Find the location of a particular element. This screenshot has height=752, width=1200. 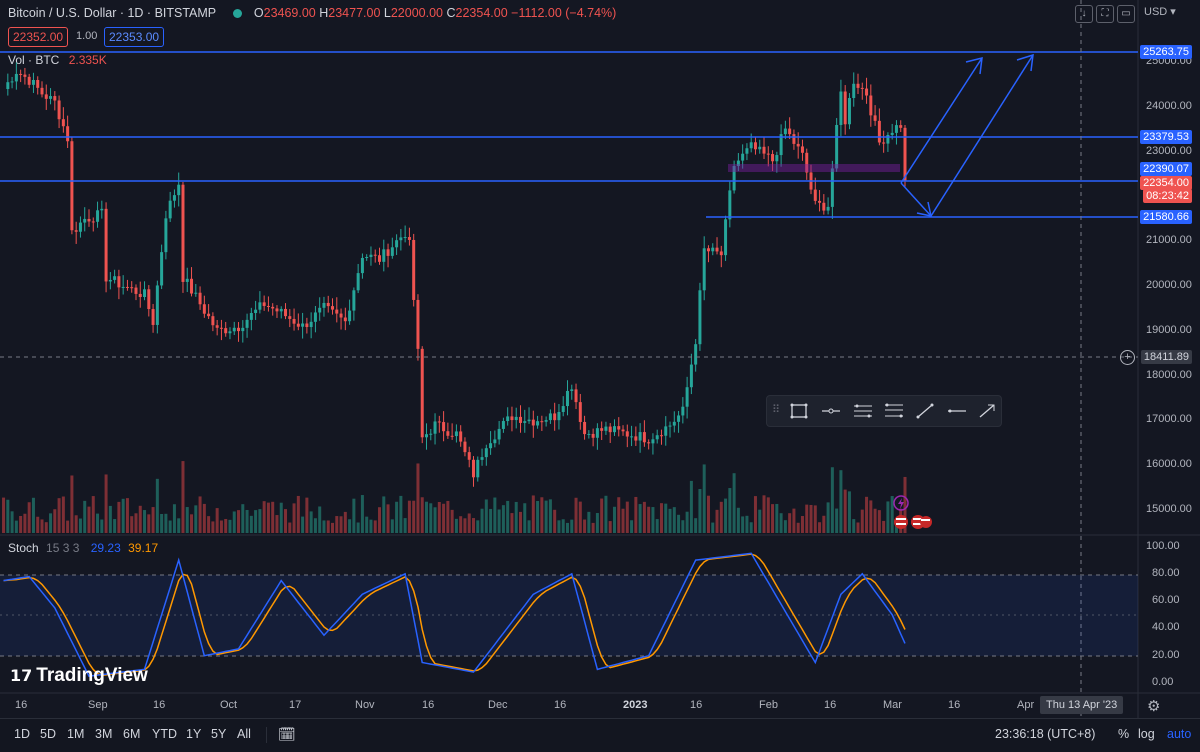

stoch-tick: 100.00 is located at coordinates (1163, 545).